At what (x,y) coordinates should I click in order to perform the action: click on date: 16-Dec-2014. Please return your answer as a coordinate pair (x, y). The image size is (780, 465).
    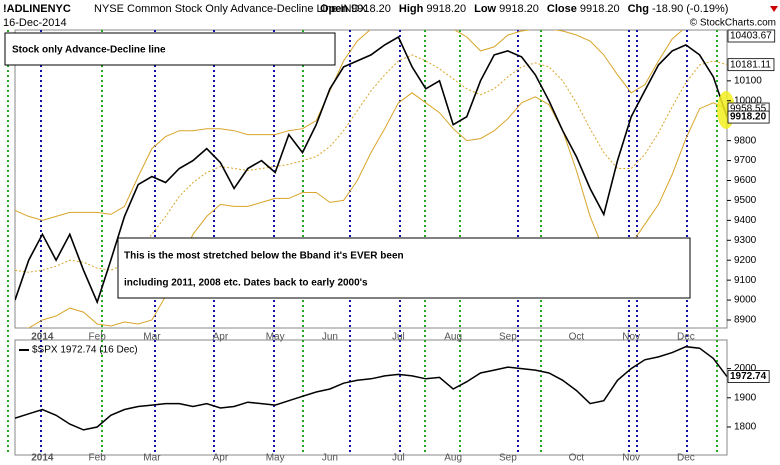
    Looking at the image, I should click on (35, 23).